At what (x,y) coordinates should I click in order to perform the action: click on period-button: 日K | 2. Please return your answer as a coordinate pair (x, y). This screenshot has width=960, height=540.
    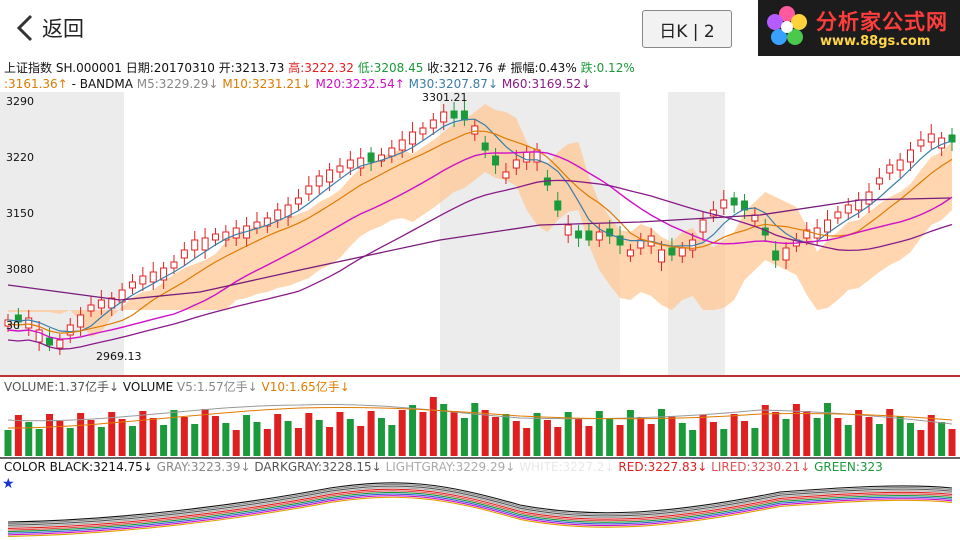
    Looking at the image, I should click on (687, 29).